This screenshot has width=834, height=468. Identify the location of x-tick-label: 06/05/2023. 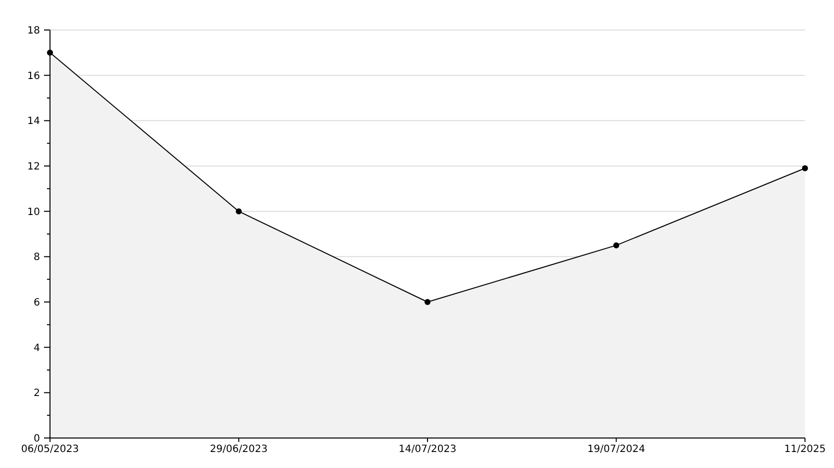
(50, 449).